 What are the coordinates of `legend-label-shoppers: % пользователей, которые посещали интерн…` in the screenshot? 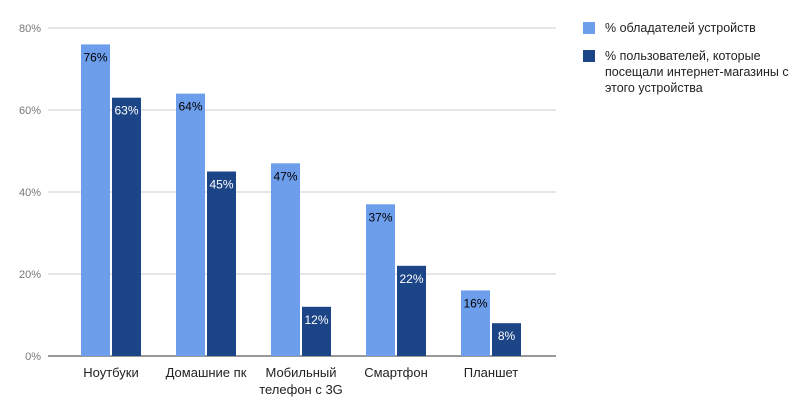 It's located at (697, 72).